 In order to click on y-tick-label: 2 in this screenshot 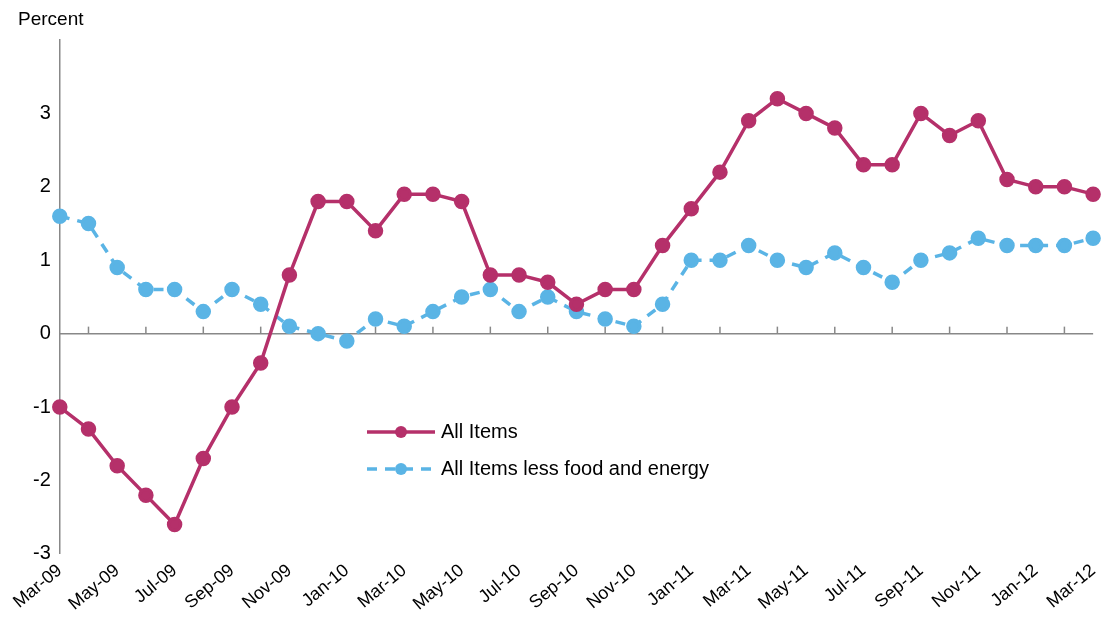, I will do `click(45, 185)`.